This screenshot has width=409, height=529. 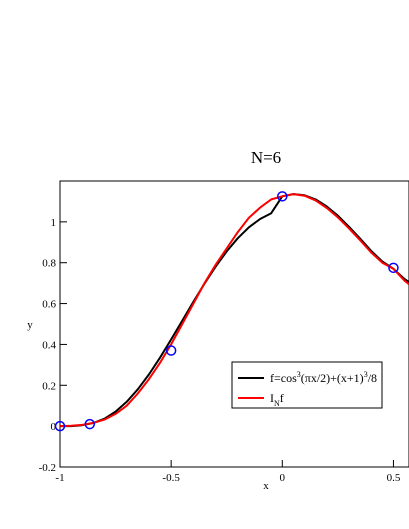 What do you see at coordinates (332, 378) in the screenshot?
I see `legend-f-mid: (πx/2)+(x+1)` at bounding box center [332, 378].